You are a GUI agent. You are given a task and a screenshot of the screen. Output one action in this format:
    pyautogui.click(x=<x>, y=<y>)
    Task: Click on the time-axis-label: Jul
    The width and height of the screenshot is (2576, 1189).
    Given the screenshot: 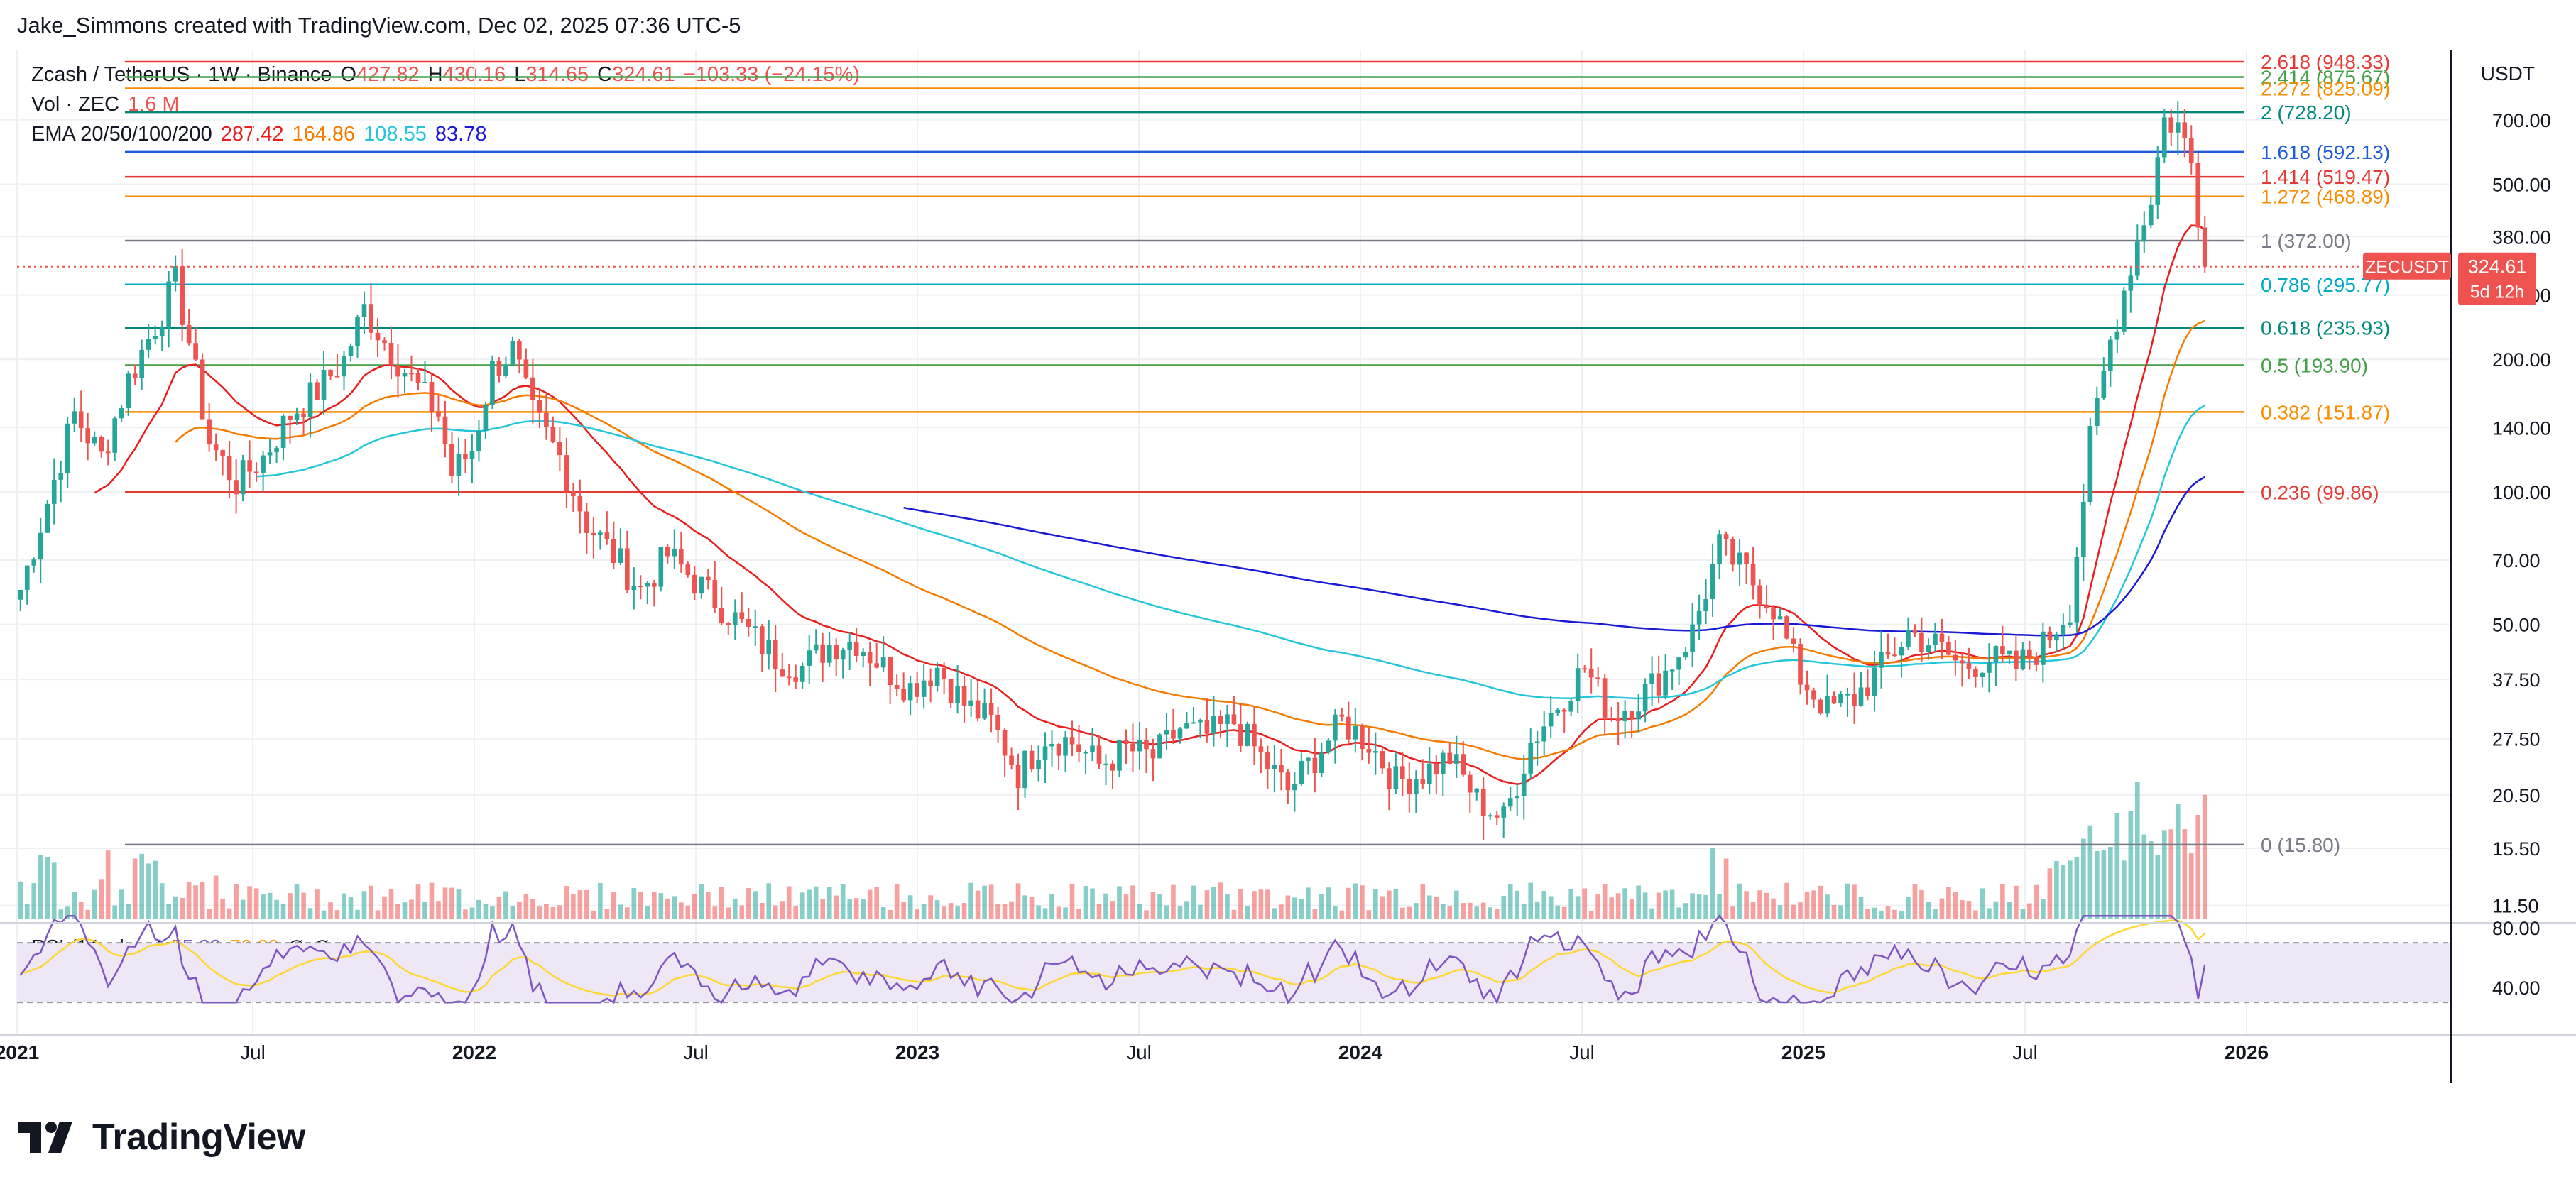 What is the action you would take?
    pyautogui.click(x=1582, y=1052)
    